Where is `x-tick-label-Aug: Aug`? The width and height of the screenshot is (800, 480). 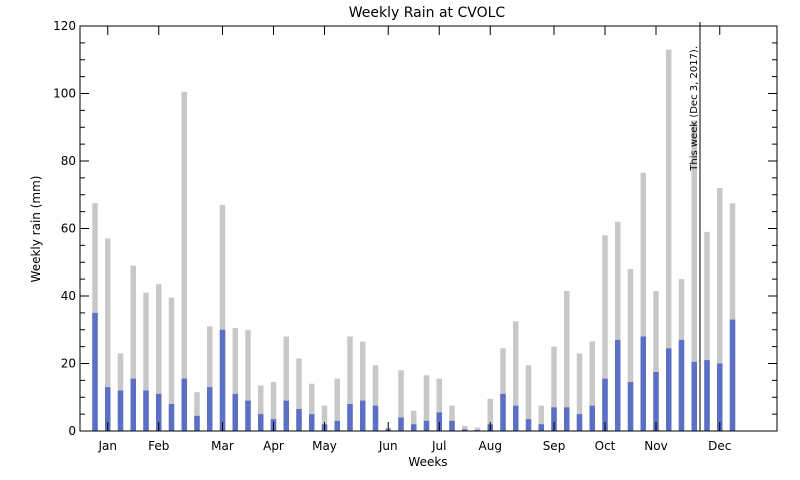
x-tick-label-Aug: Aug is located at coordinates (490, 446).